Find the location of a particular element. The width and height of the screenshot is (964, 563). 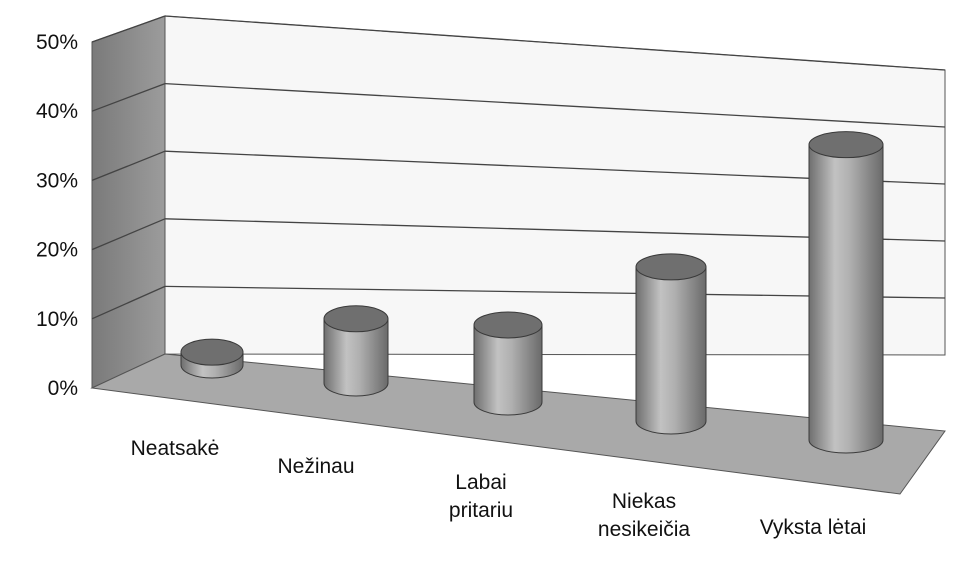

category-label: Neatsakė is located at coordinates (175, 448).